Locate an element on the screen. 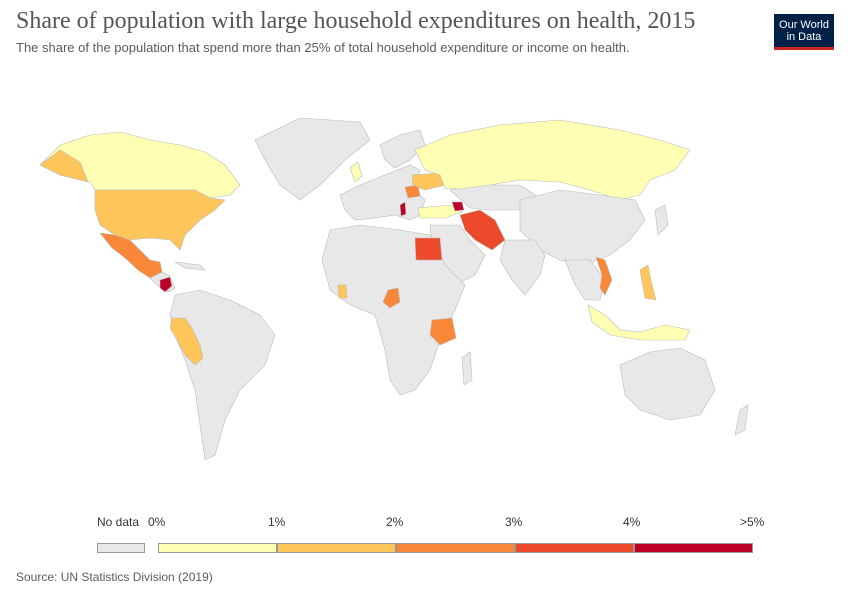  region-japan is located at coordinates (661, 220).